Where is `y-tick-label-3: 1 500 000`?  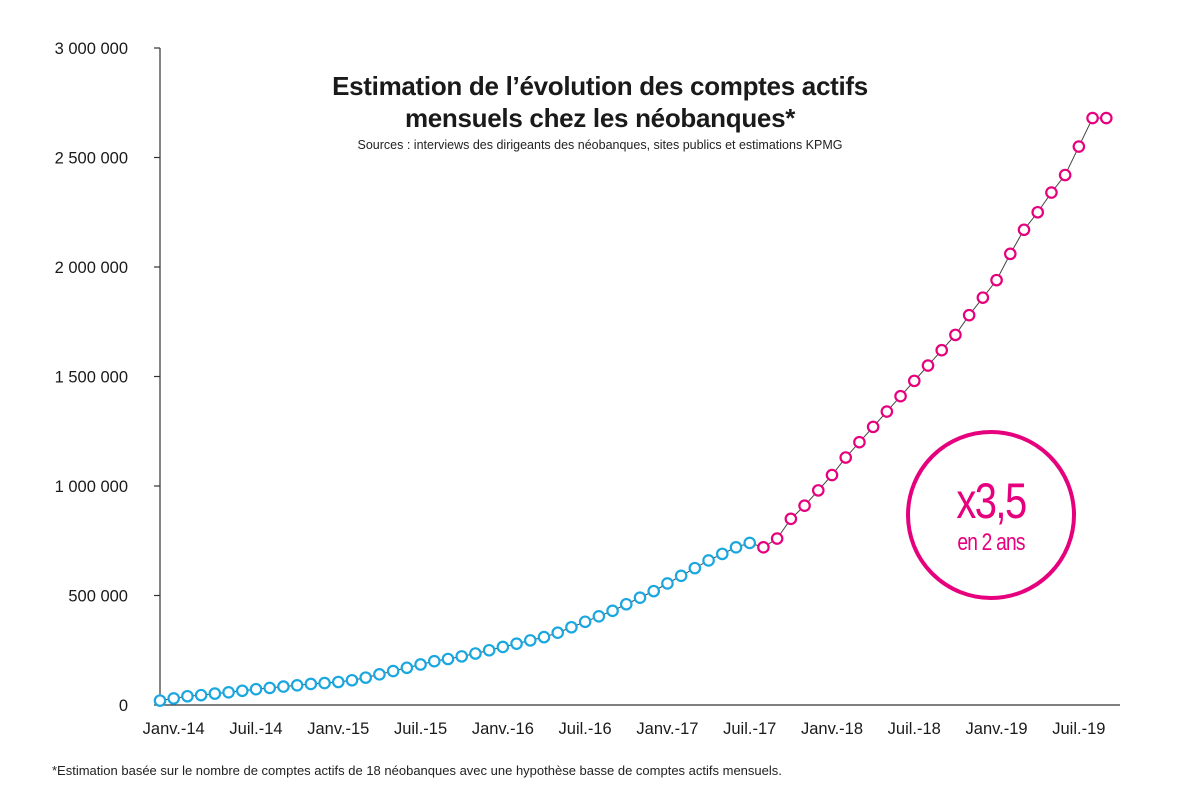 y-tick-label-3: 1 500 000 is located at coordinates (91, 378).